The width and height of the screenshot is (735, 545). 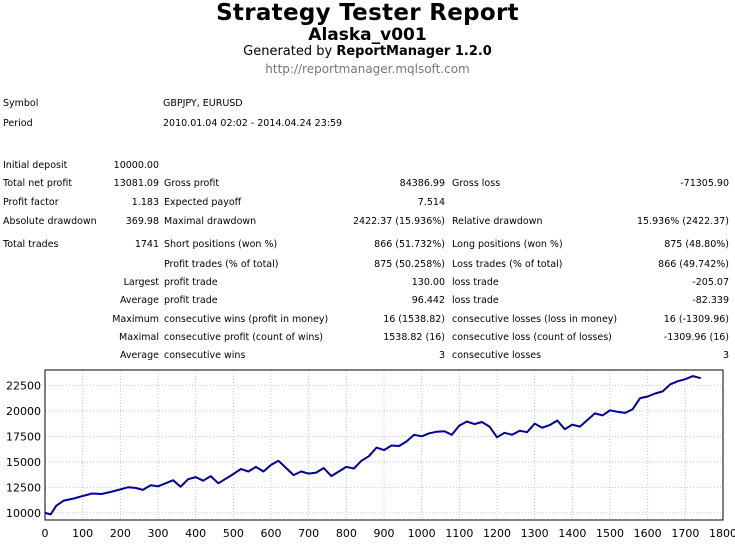 I want to click on absolute-drawdown-label: Absolute drawdown, so click(x=50, y=221).